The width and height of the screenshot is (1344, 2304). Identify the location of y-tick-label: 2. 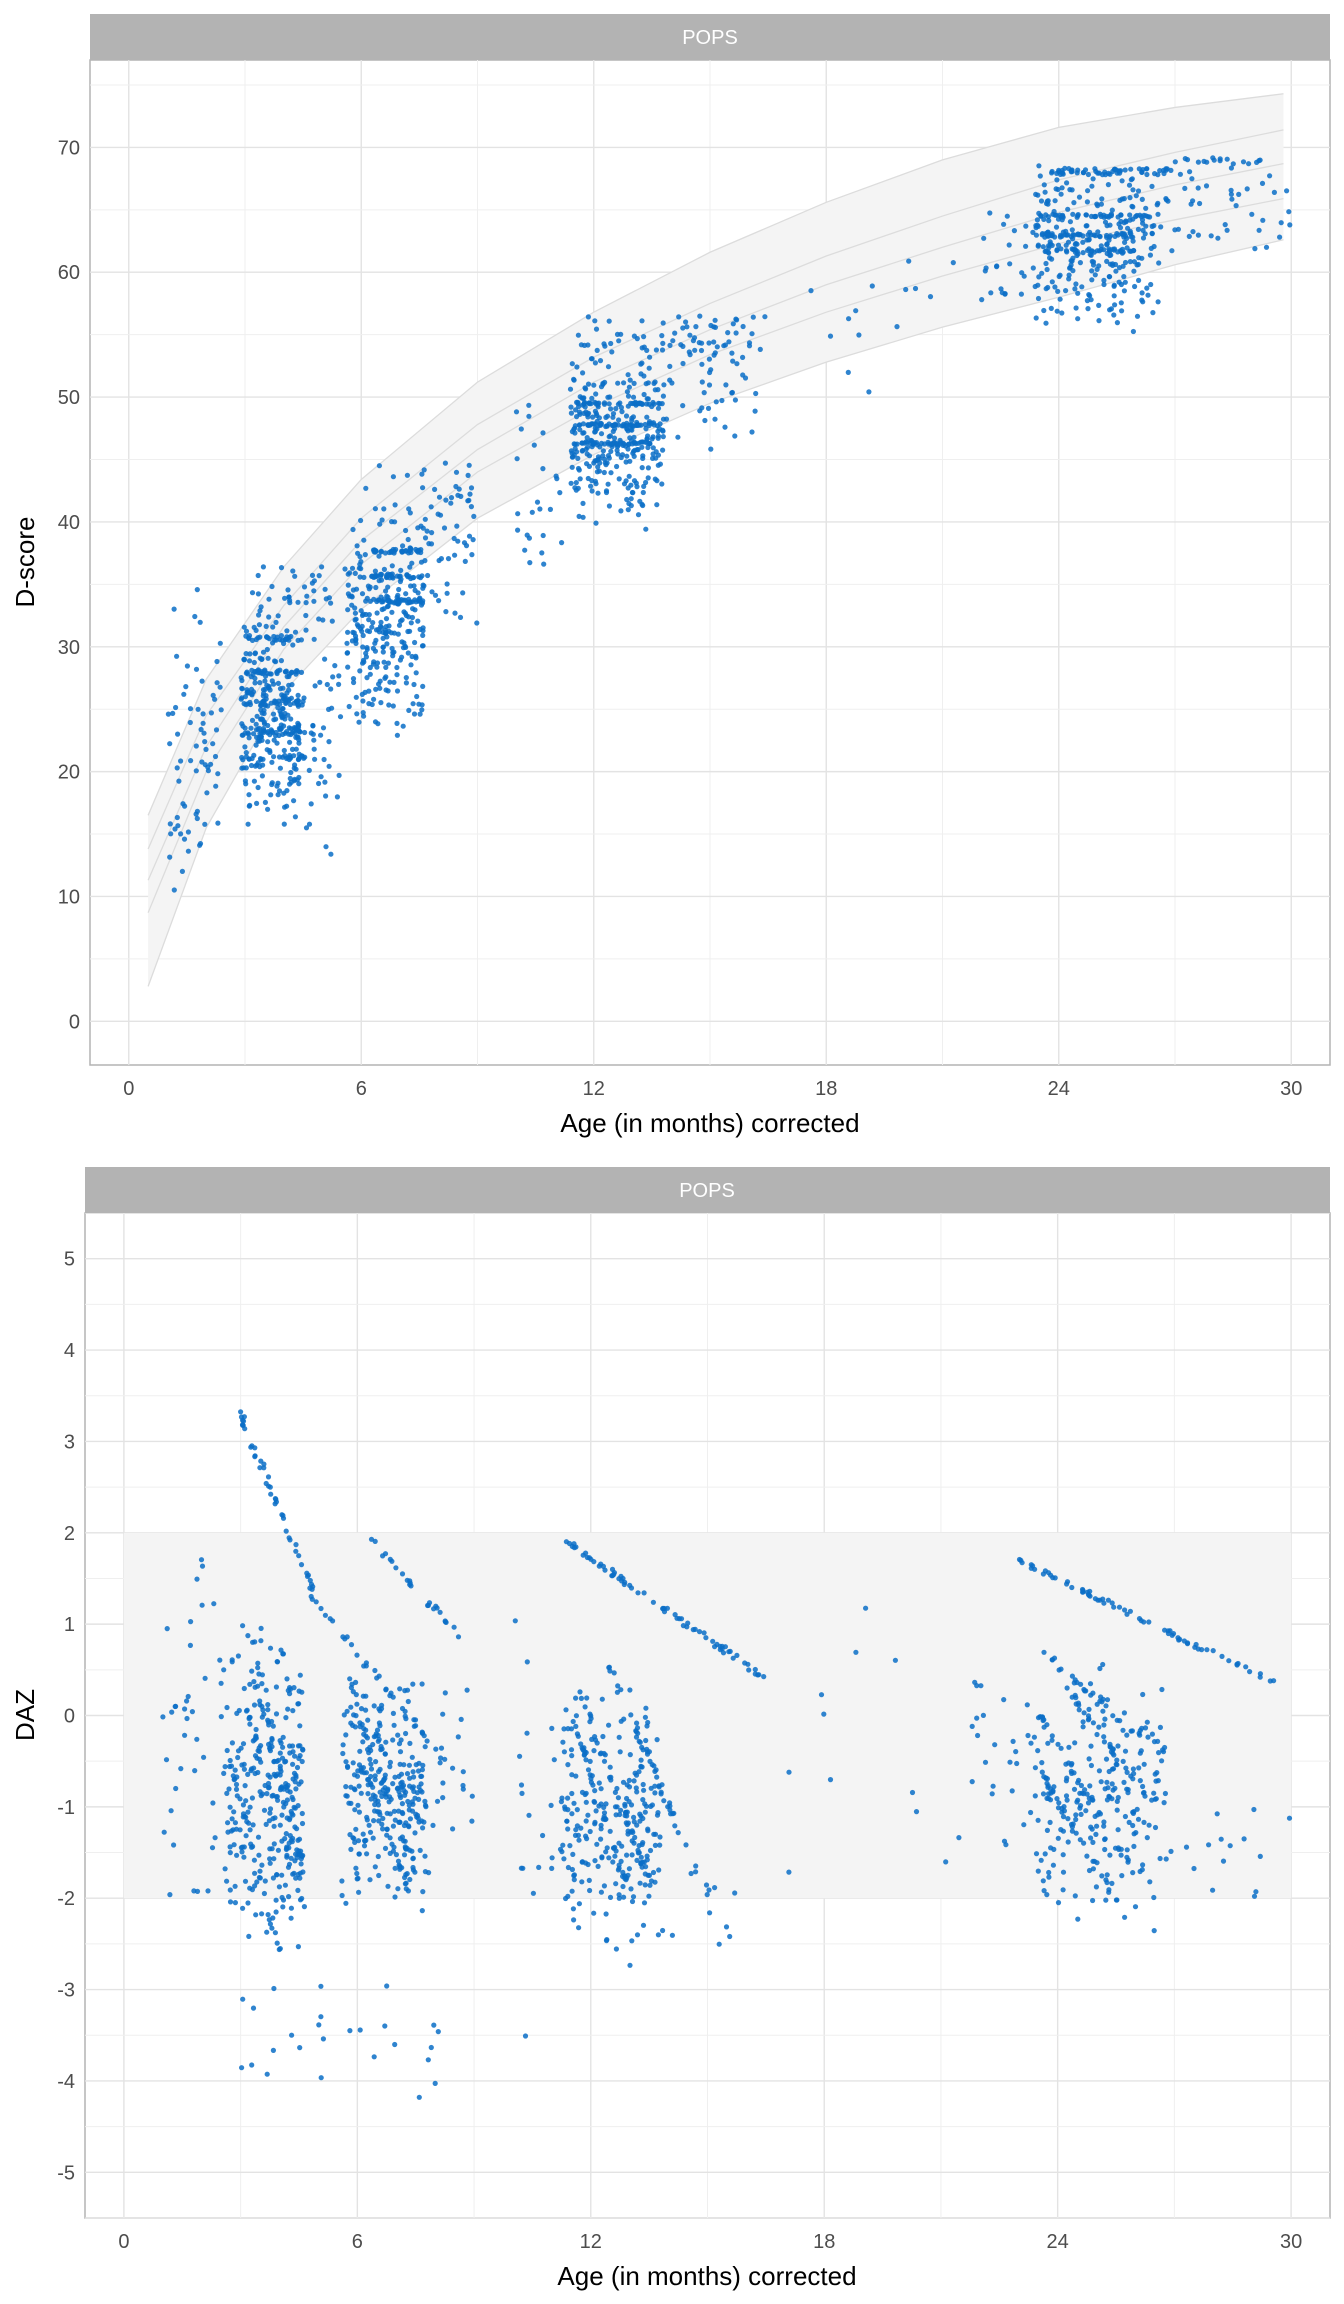
(69, 1534).